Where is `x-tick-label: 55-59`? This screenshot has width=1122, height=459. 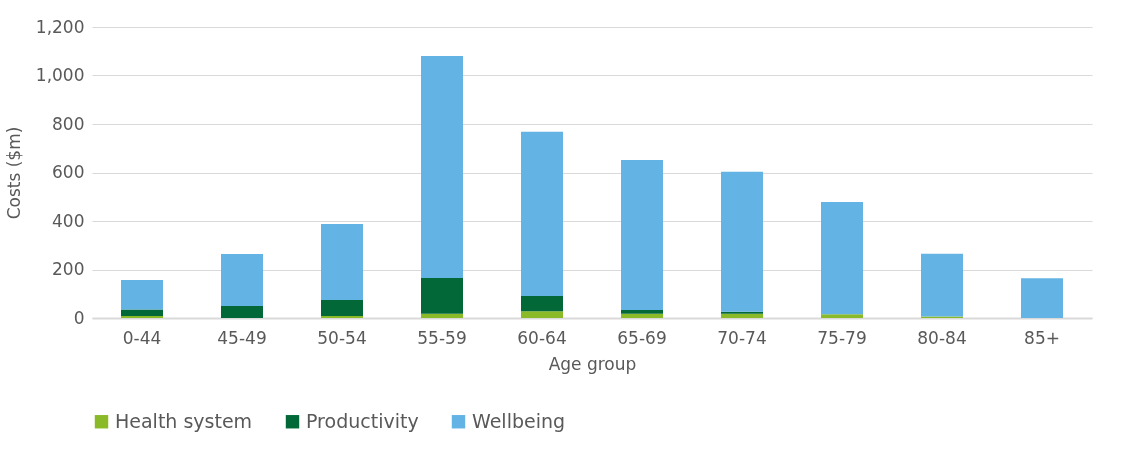
x-tick-label: 55-59 is located at coordinates (442, 337).